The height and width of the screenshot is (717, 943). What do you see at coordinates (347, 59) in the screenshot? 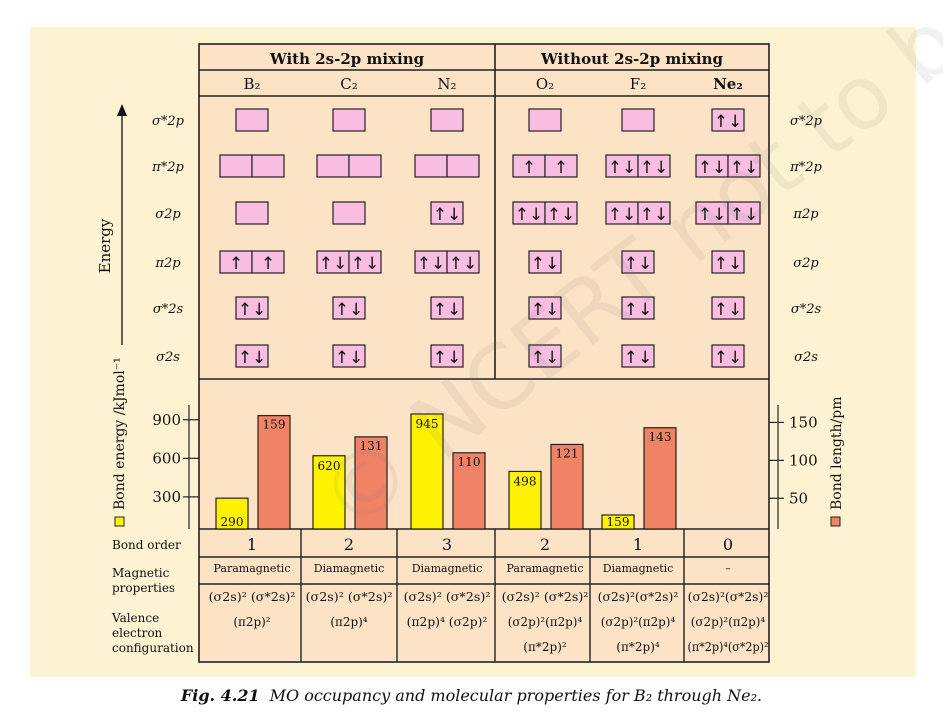
I see `with-mixing-header: With 2s-2p mixing` at bounding box center [347, 59].